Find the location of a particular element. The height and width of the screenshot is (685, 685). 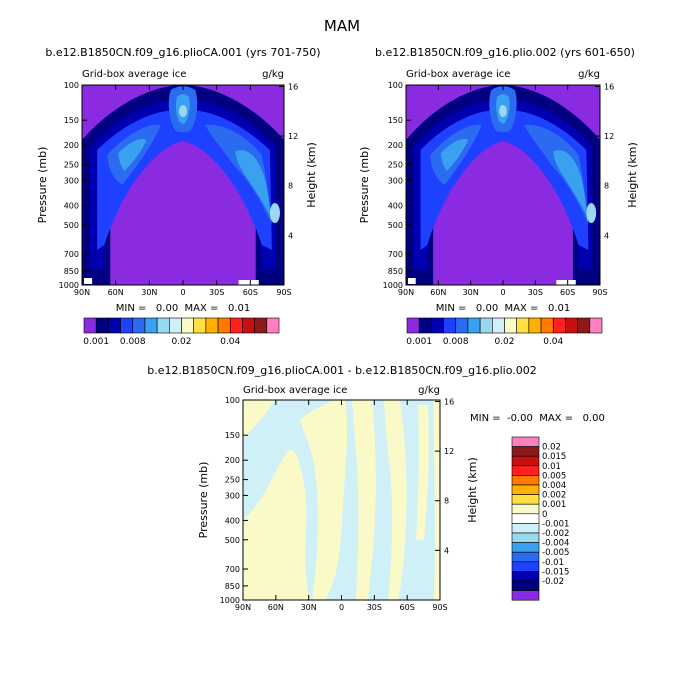

colorbar-label: 0 is located at coordinates (544, 515).